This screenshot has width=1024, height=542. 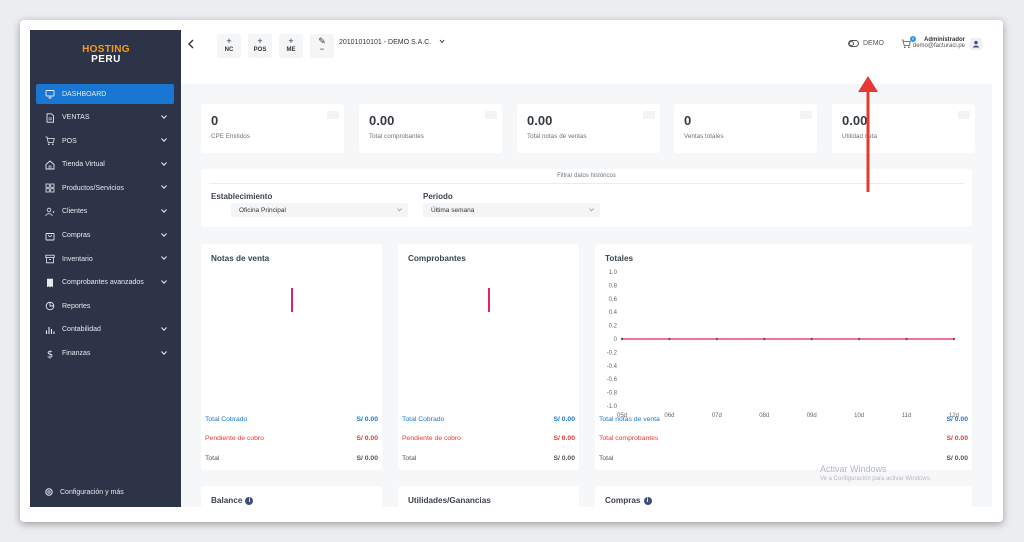 I want to click on annotation-arrow, so click(x=868, y=134).